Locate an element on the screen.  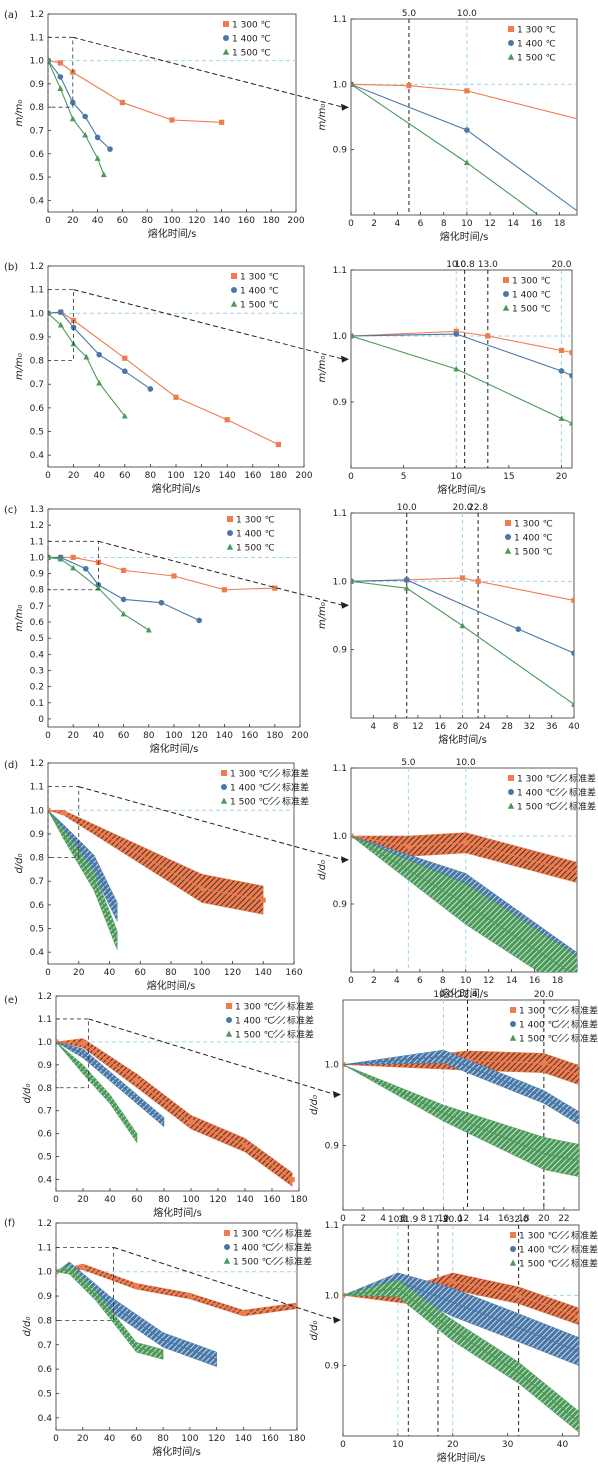
x-tick-label: 2 is located at coordinates (374, 981).